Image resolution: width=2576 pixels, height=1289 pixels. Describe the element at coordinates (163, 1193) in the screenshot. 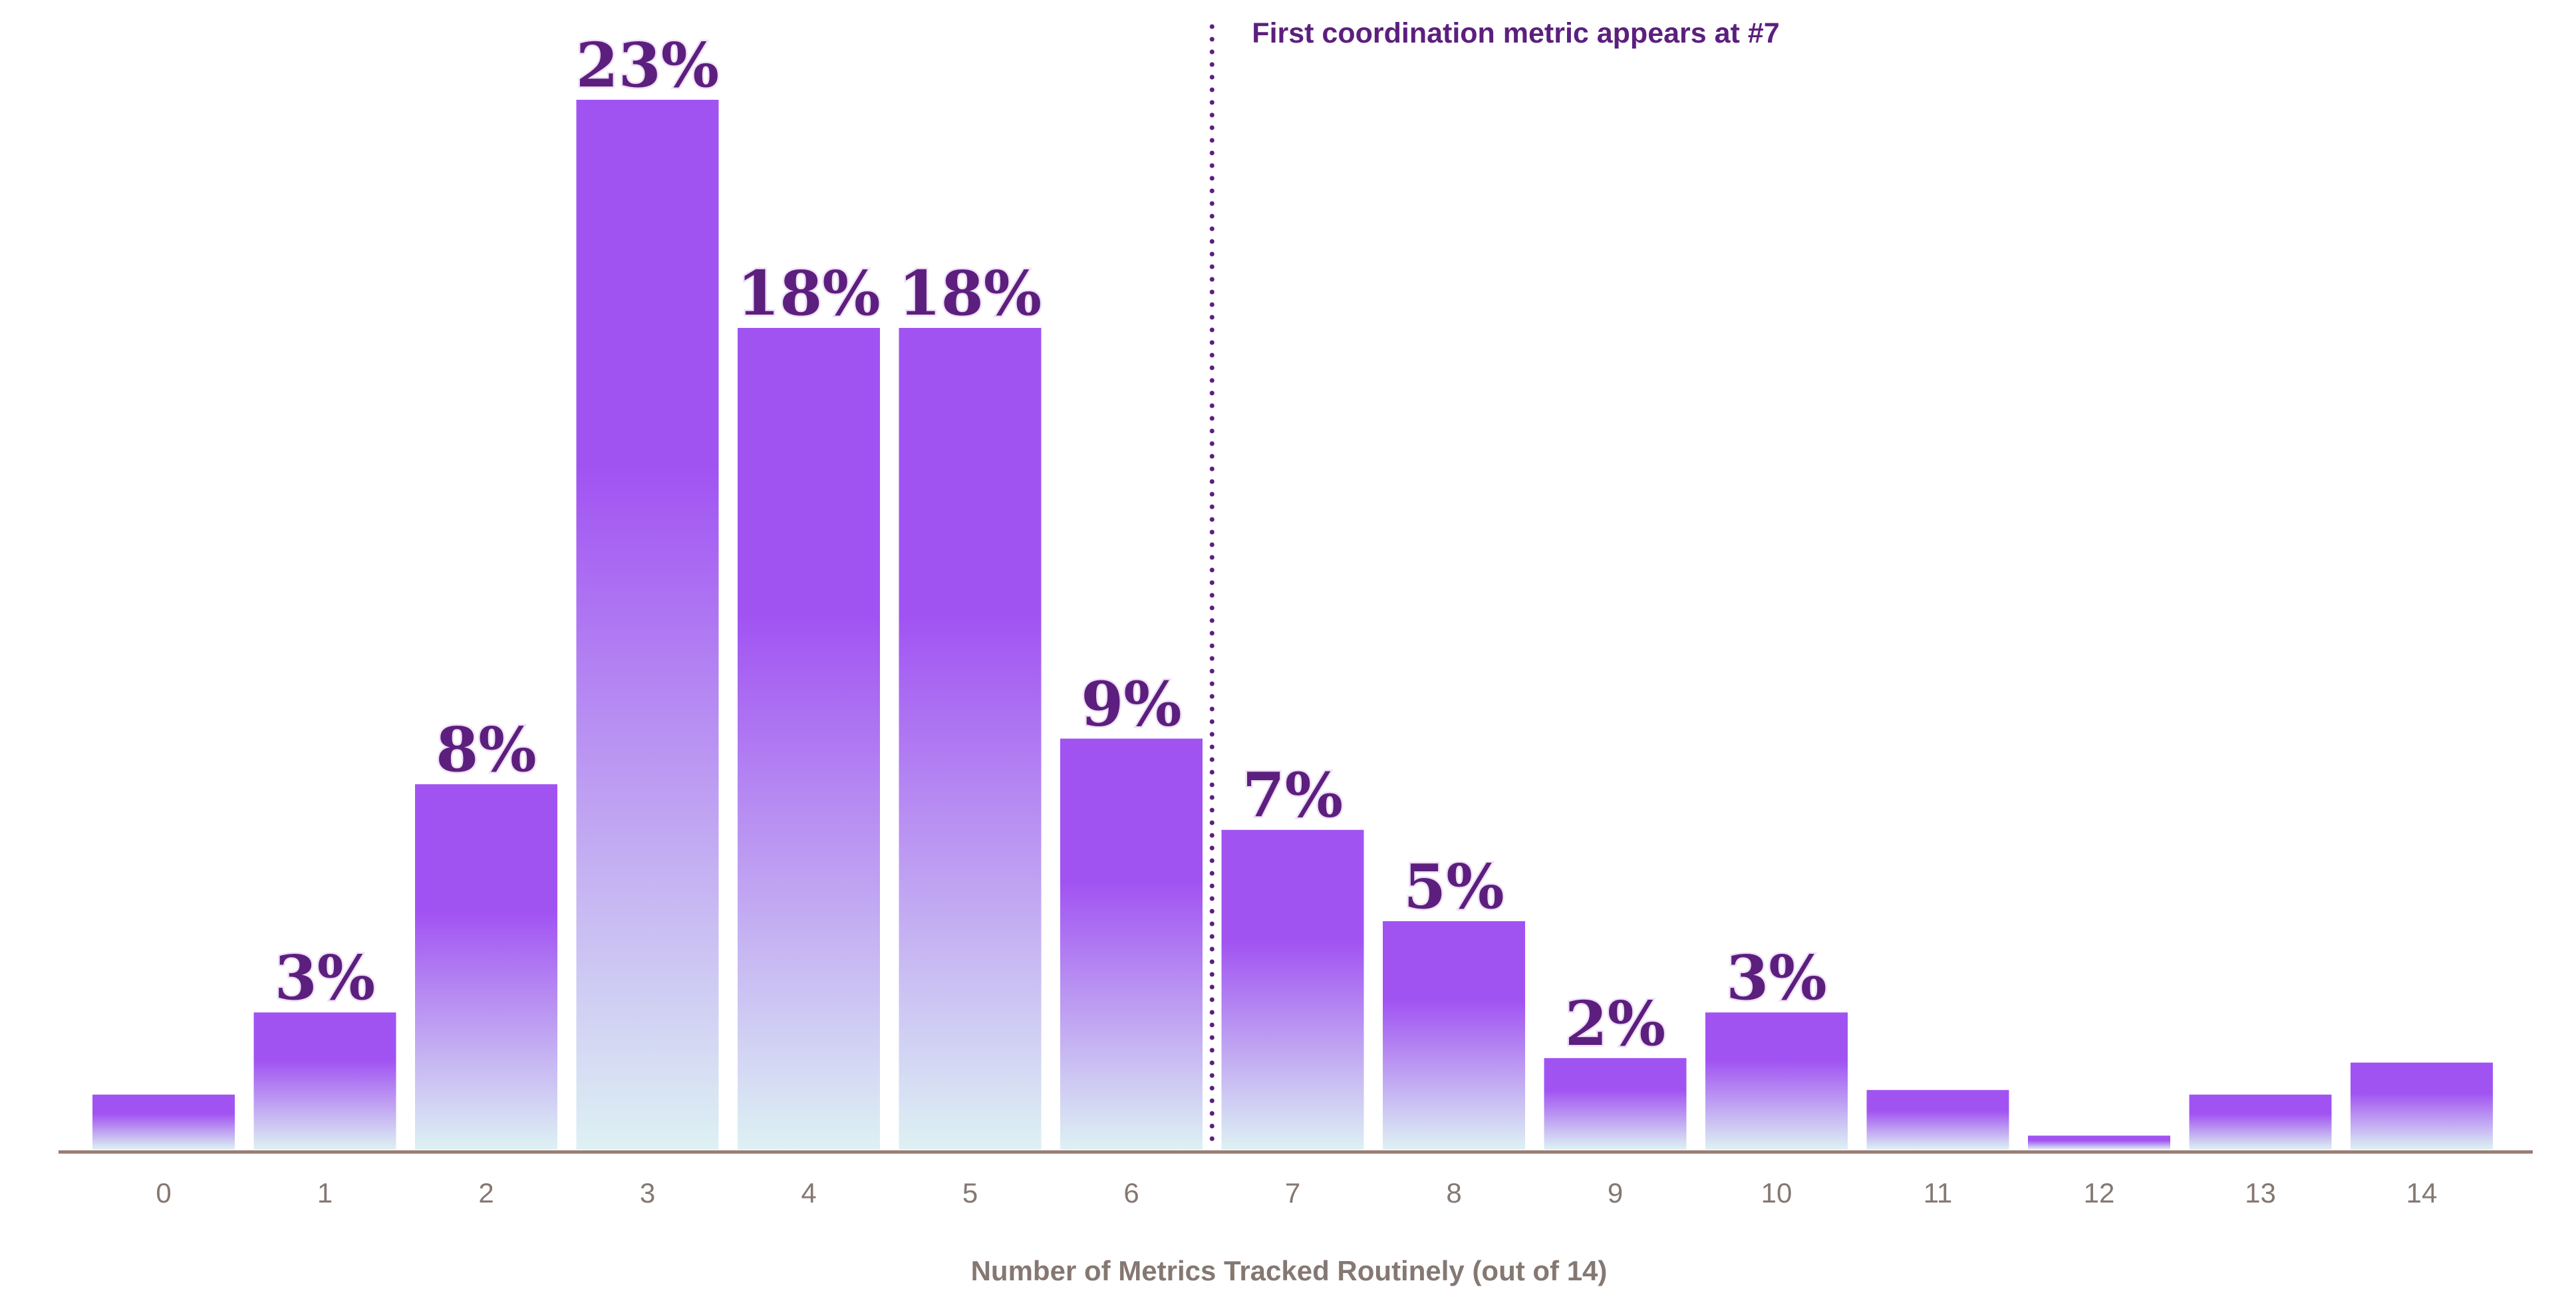

I see `x-tick-label-0: 0` at that location.